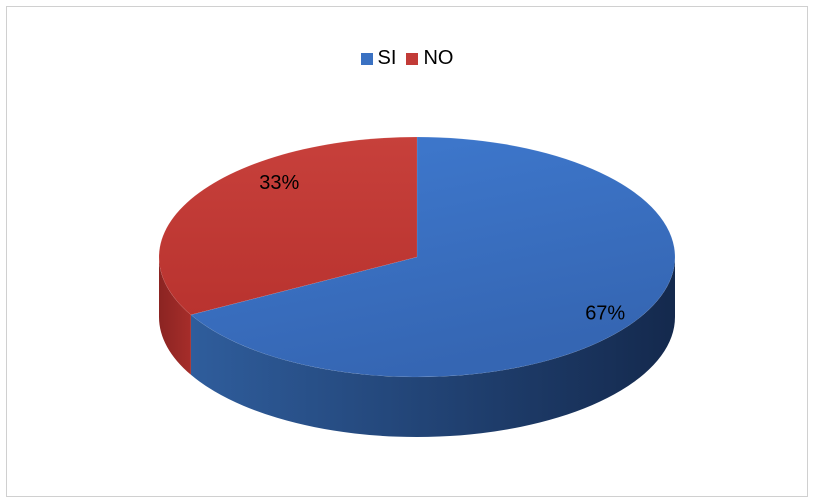 This screenshot has width=815, height=504. I want to click on legend-swatch-si, so click(366, 58).